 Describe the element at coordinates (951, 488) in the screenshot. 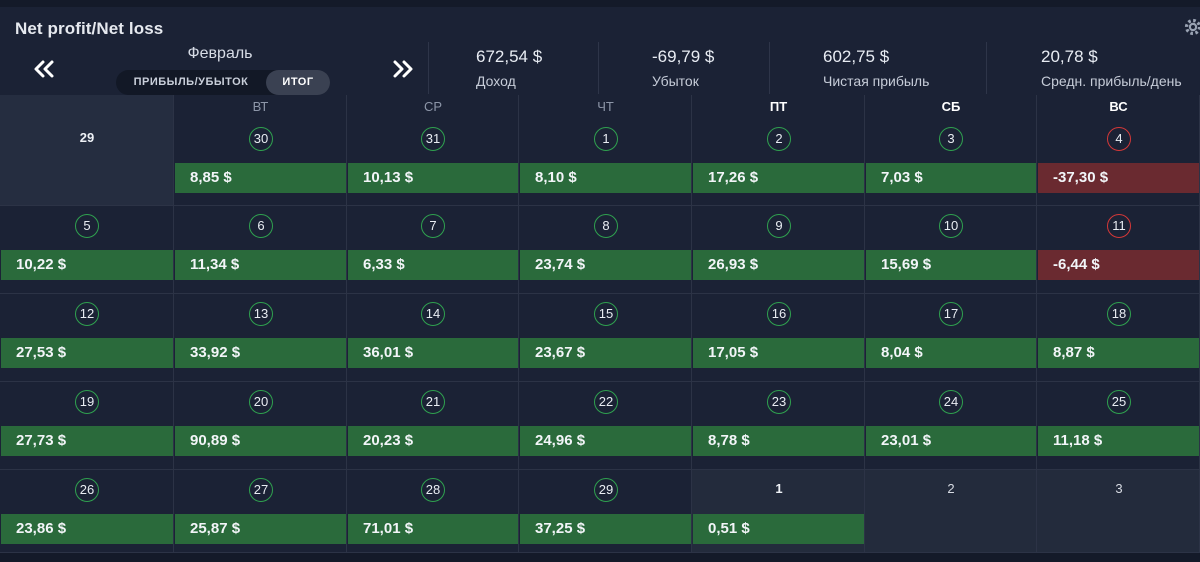

I see `day-number: 2` at that location.